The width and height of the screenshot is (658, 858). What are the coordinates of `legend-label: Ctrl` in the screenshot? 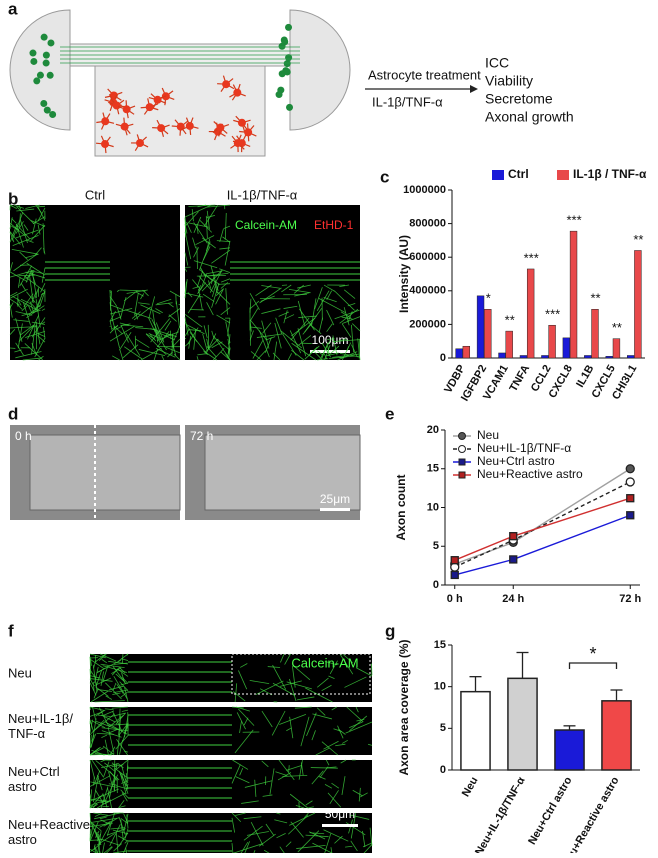 It's located at (518, 174).